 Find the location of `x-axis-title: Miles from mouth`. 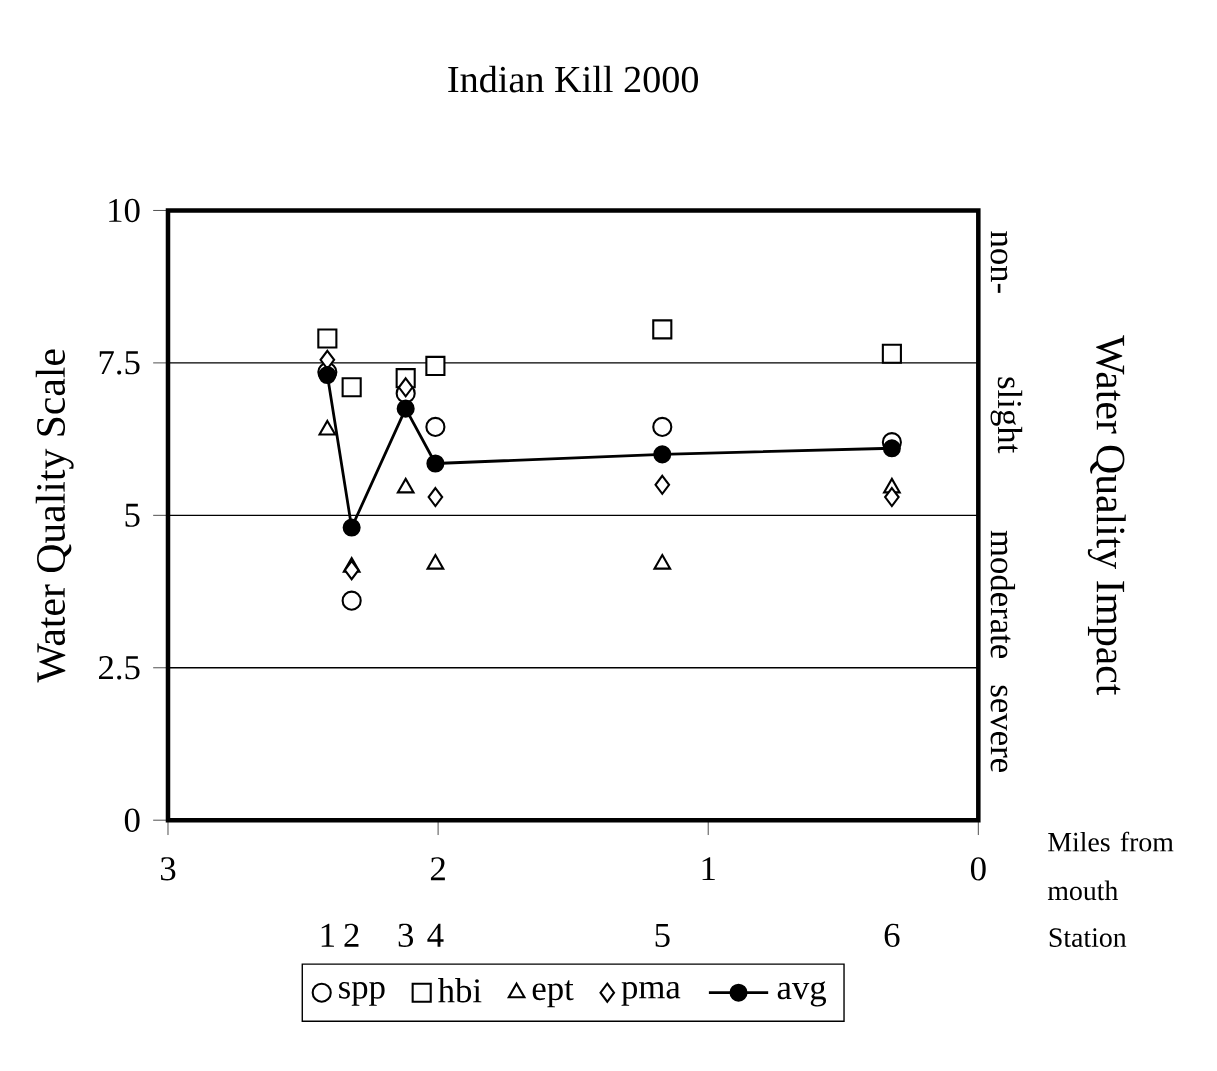

x-axis-title: Miles from mouth is located at coordinates (1110, 866).